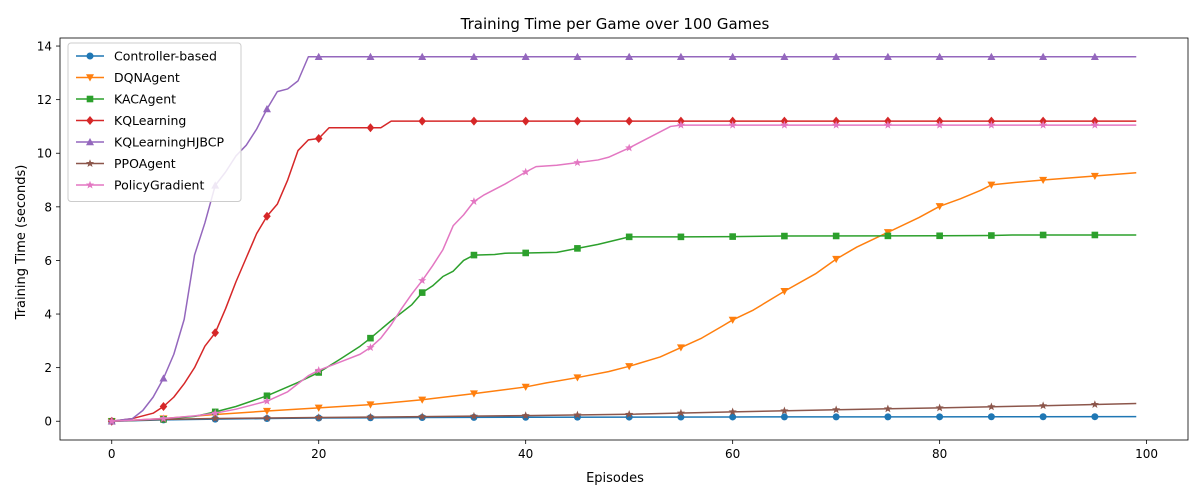 This screenshot has height=504, width=1200. I want to click on legend-label: DQNAgent, so click(147, 77).